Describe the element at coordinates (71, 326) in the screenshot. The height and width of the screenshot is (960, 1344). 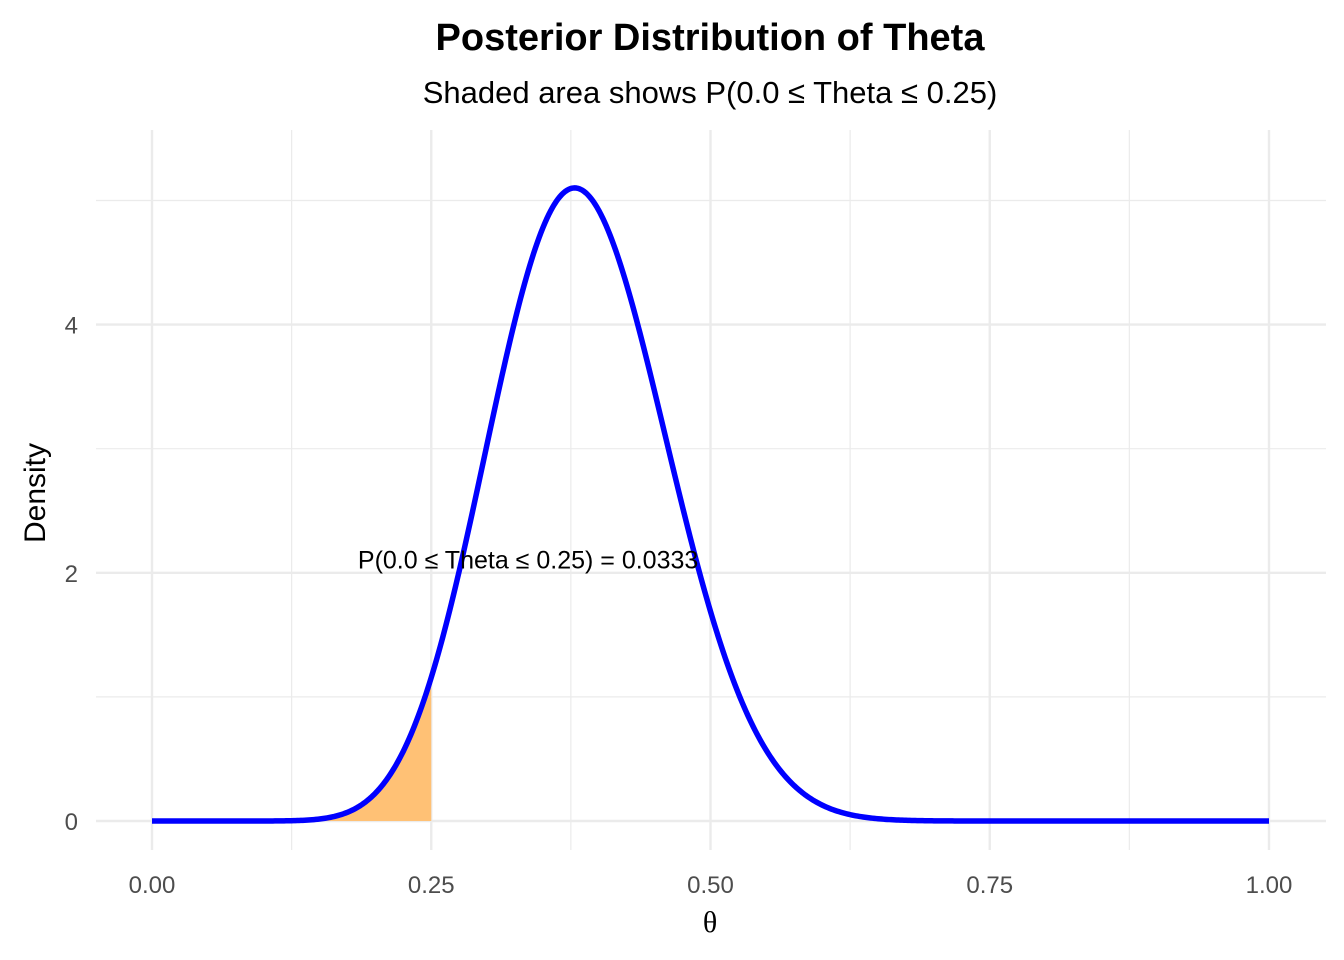
I see `y-tick-label: 4` at that location.